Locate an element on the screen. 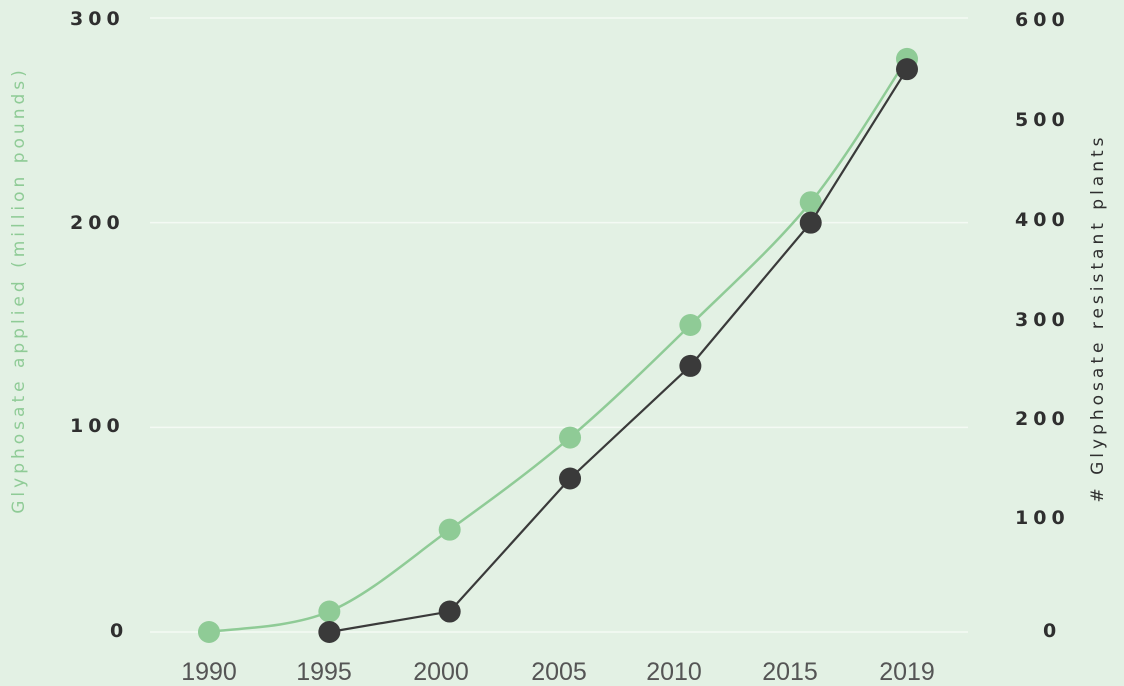  series-1-point-2005 is located at coordinates (570, 437).